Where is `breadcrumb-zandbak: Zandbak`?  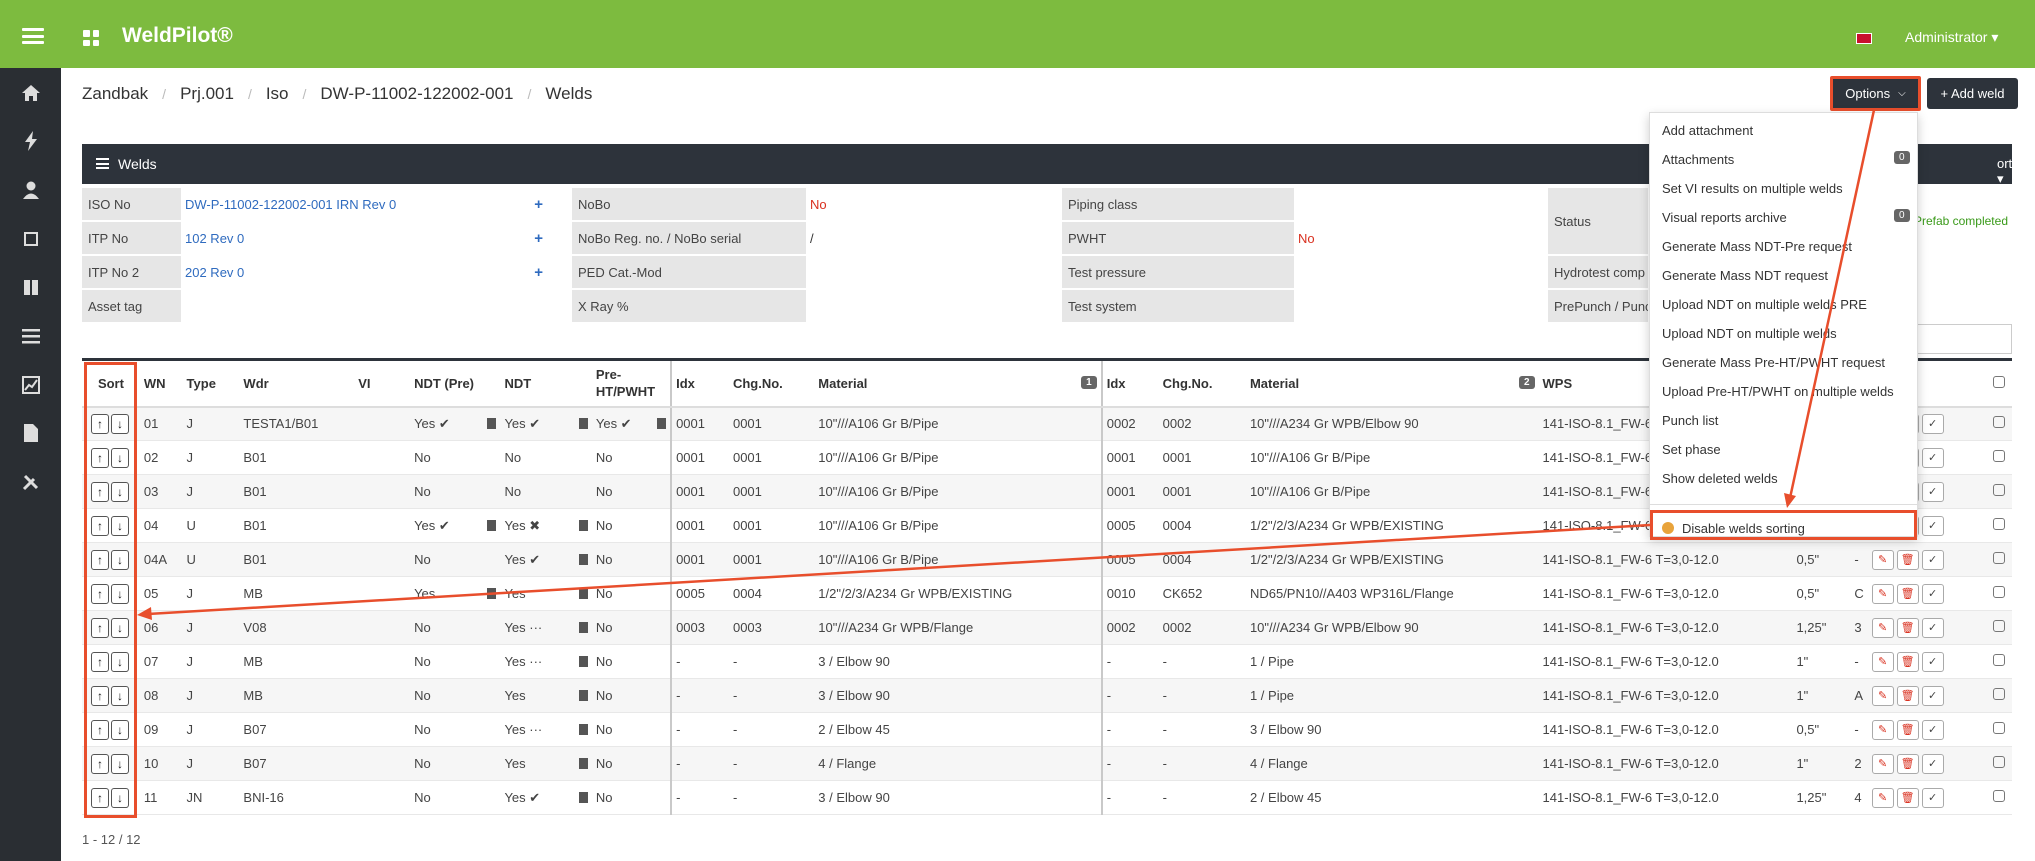
breadcrumb-zandbak: Zandbak is located at coordinates (115, 93).